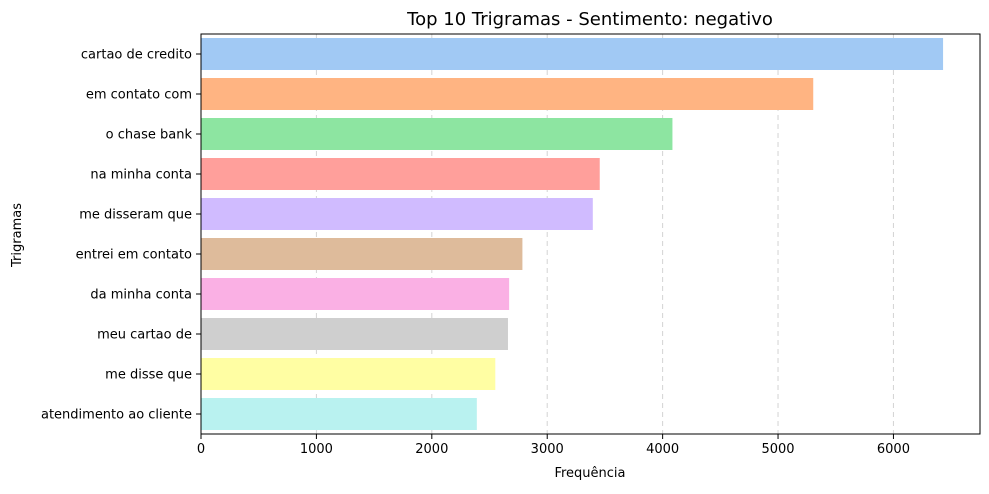  Describe the element at coordinates (777, 449) in the screenshot. I see `x-tick-label: 5000` at that location.